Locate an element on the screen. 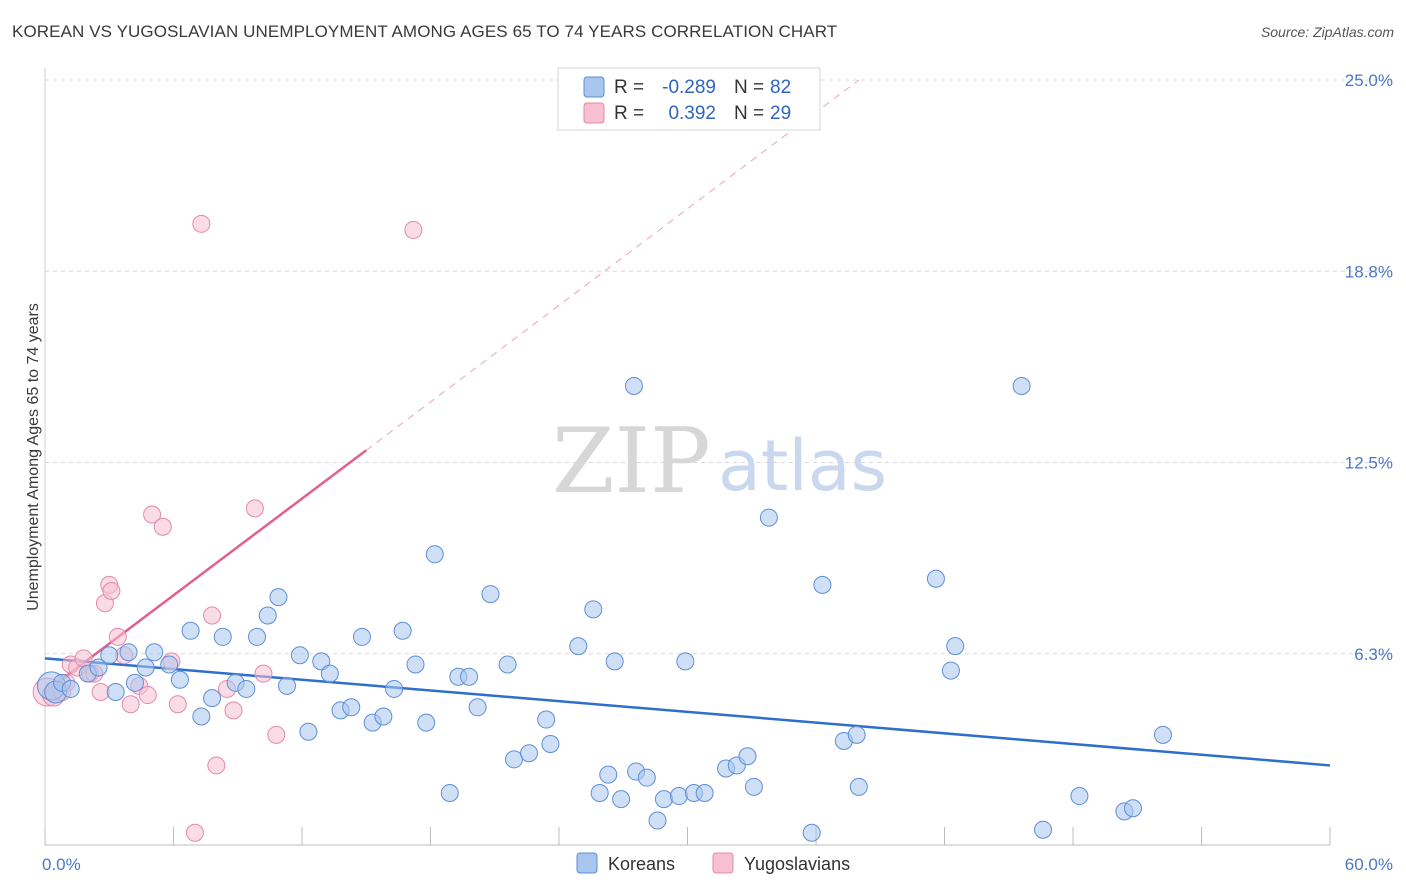 This screenshot has height=892, width=1406. source-credit: Source: ZipAtlas.com is located at coordinates (1327, 32).